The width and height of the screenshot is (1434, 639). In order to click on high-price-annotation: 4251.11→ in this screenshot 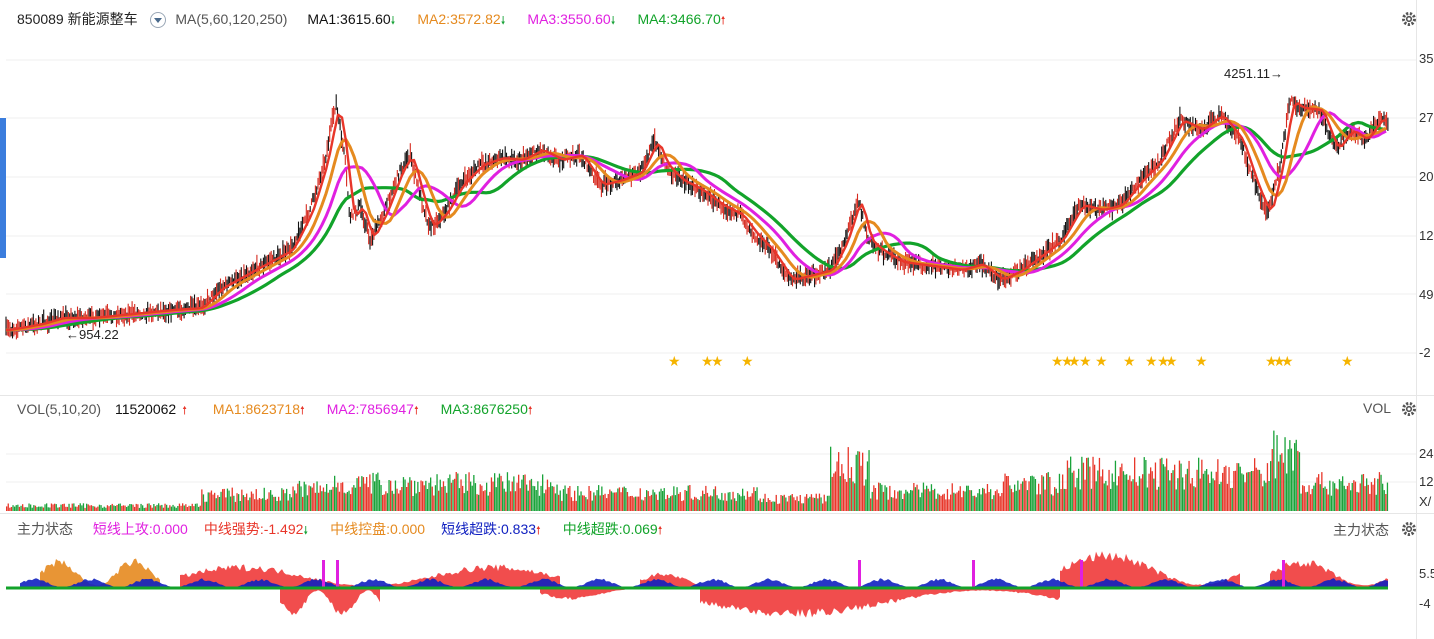, I will do `click(1254, 73)`.